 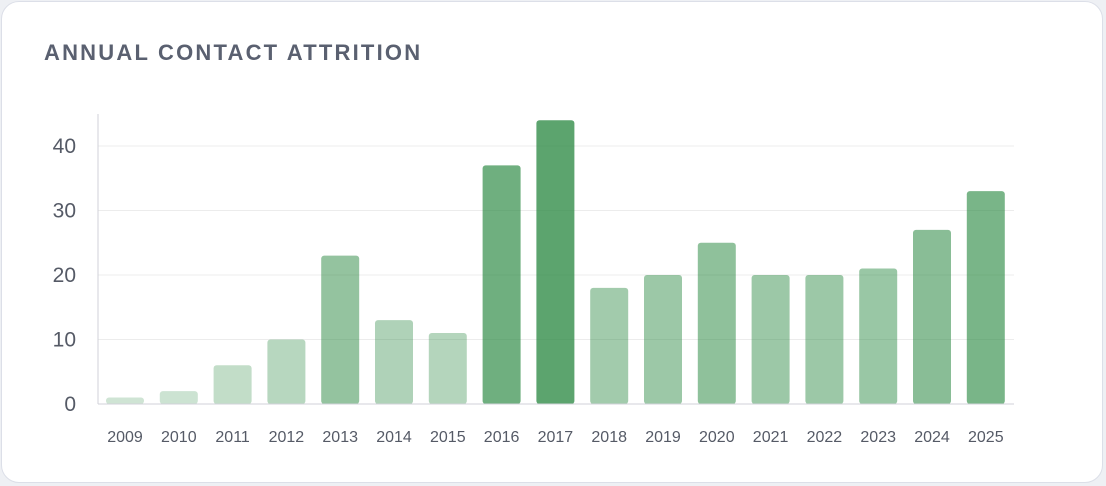 I want to click on bar-2017, so click(x=555, y=262).